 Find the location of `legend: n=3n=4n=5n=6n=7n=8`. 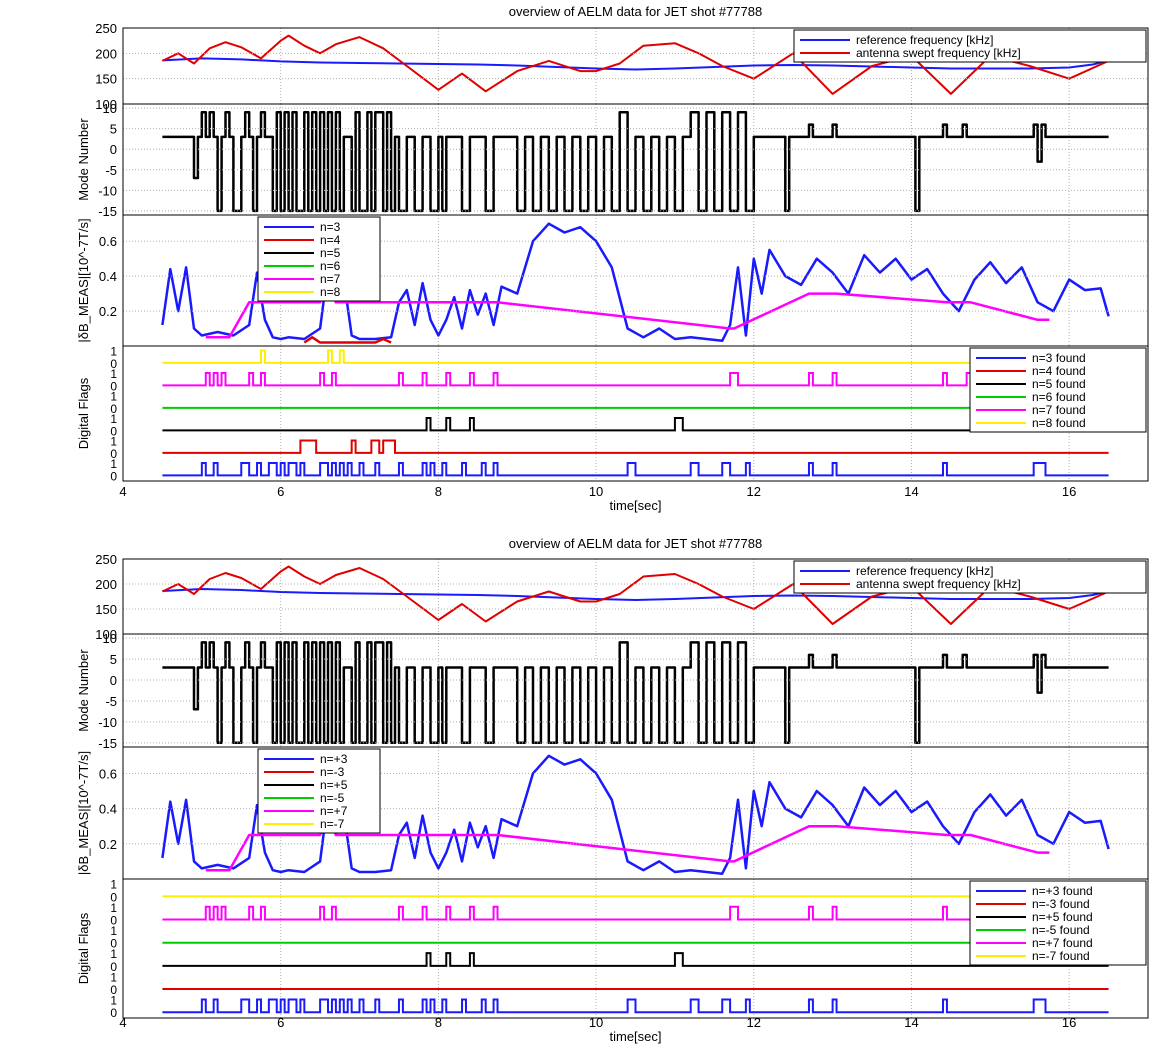

legend: n=3n=4n=5n=6n=7n=8 is located at coordinates (319, 259).